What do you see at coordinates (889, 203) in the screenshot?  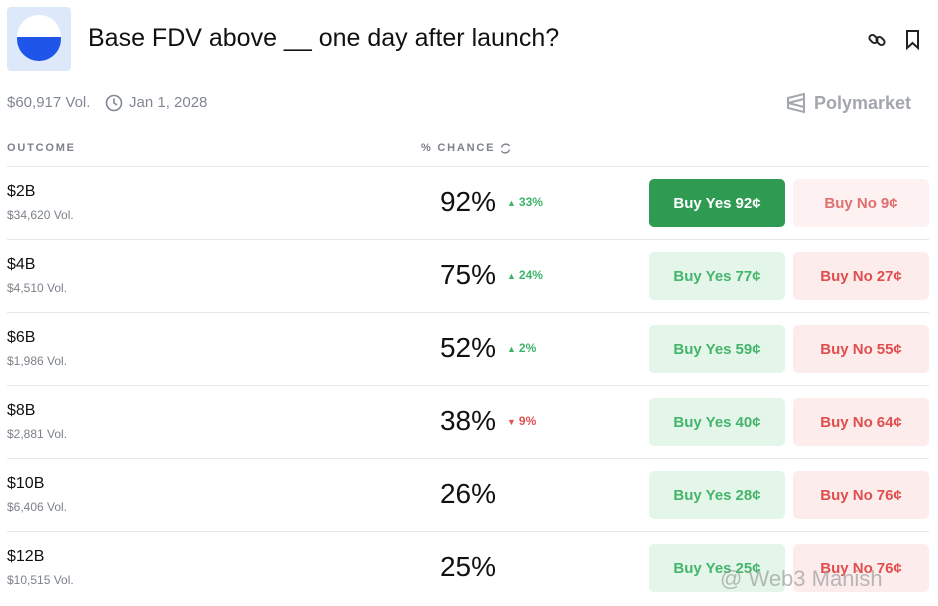 I see `no-price: 9¢` at bounding box center [889, 203].